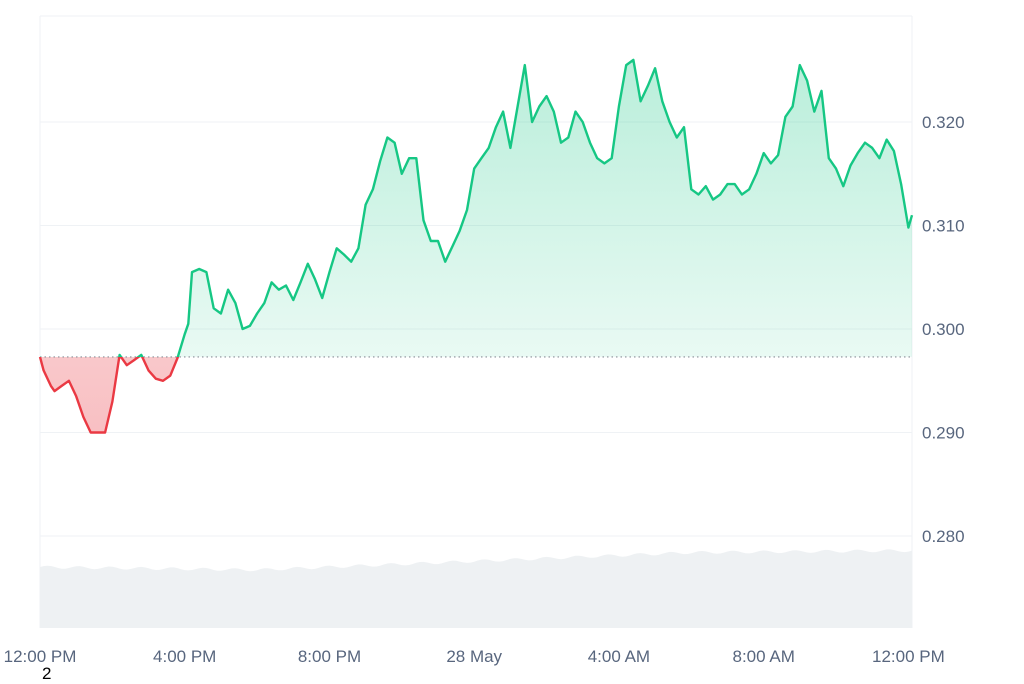 The image size is (1024, 684). What do you see at coordinates (943, 433) in the screenshot?
I see `y-tick-label: 0.290` at bounding box center [943, 433].